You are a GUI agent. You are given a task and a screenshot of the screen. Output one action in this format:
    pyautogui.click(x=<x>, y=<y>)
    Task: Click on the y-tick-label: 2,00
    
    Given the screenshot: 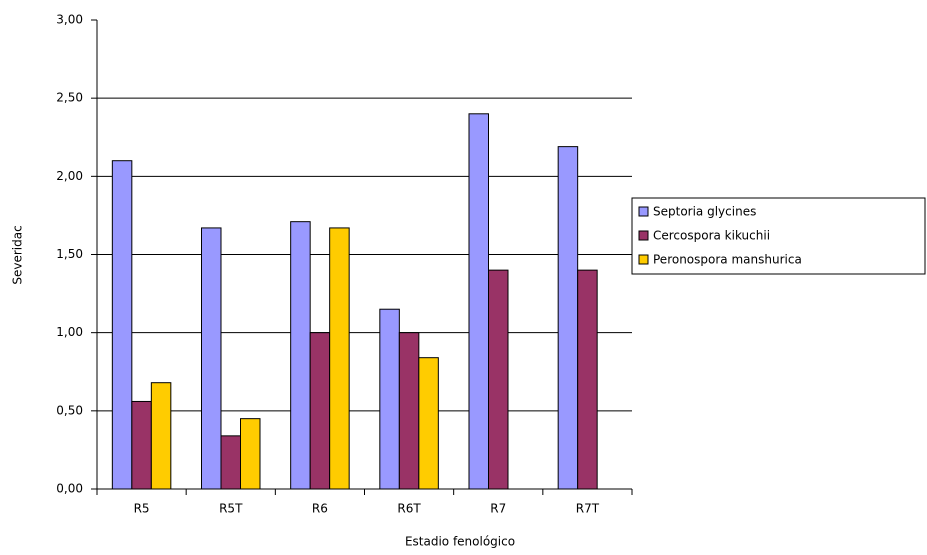 What is the action you would take?
    pyautogui.click(x=69, y=176)
    